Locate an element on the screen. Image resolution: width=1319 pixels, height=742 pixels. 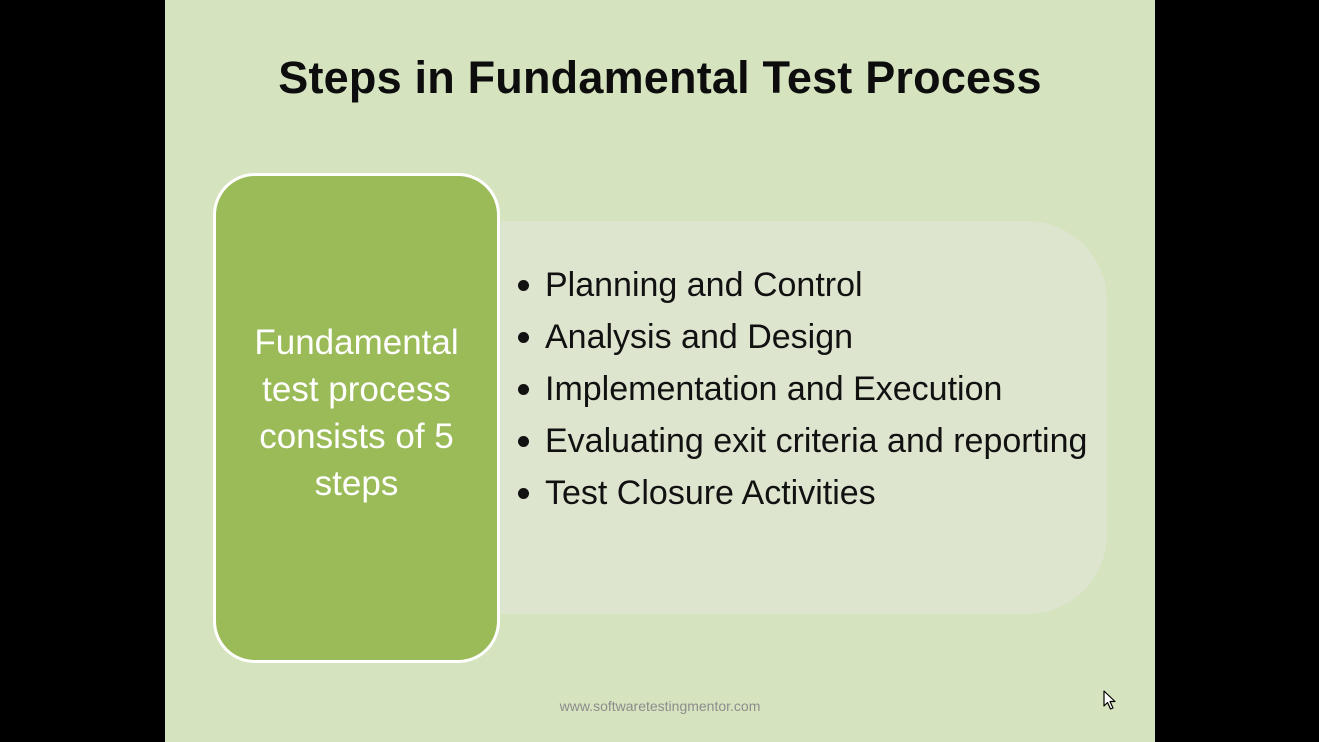
step-item-5: Test Closure Activities is located at coordinates (805, 493).